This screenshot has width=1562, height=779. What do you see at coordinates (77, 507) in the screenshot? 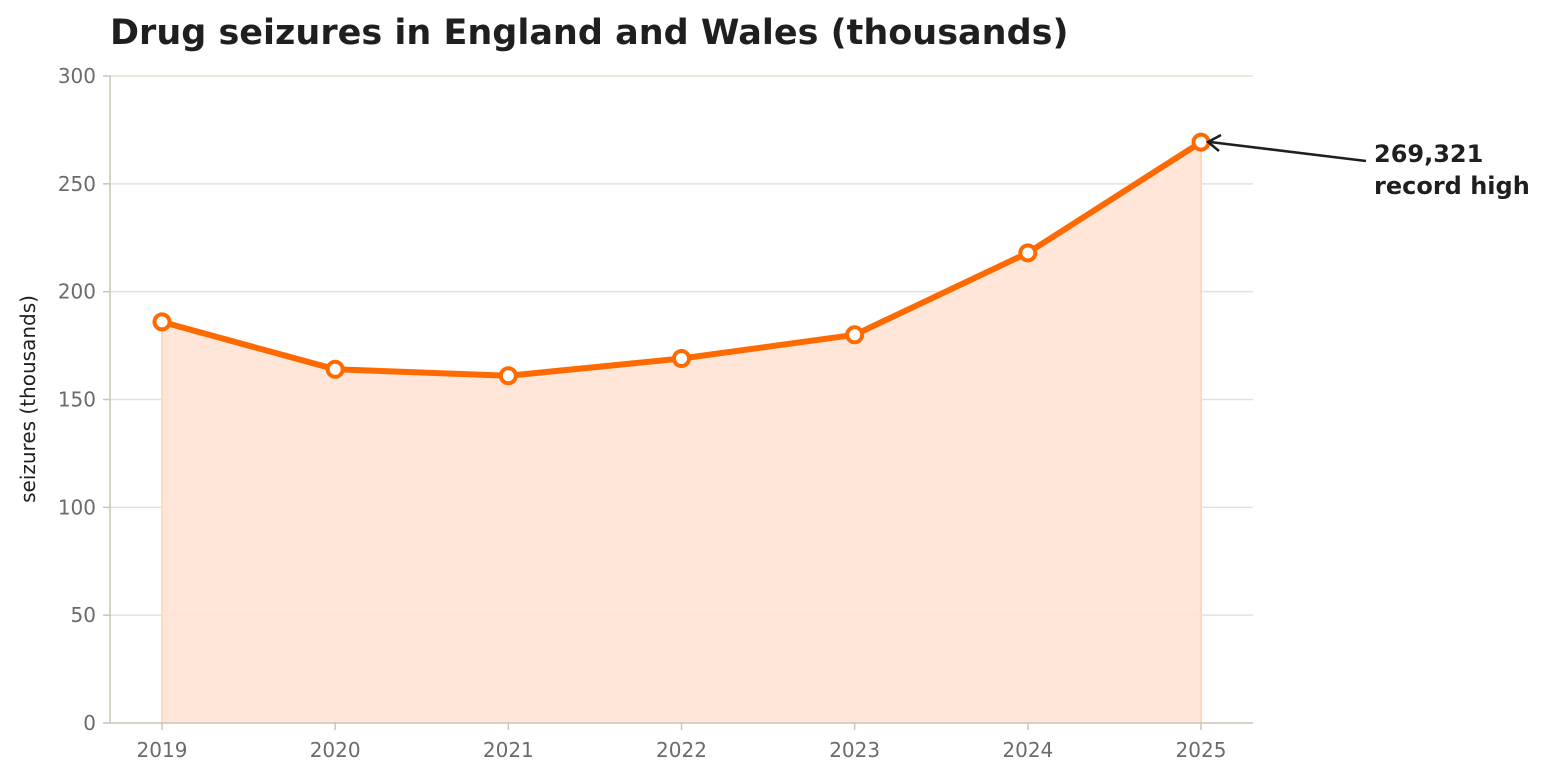
I see `y-tick-label: 100` at bounding box center [77, 507].